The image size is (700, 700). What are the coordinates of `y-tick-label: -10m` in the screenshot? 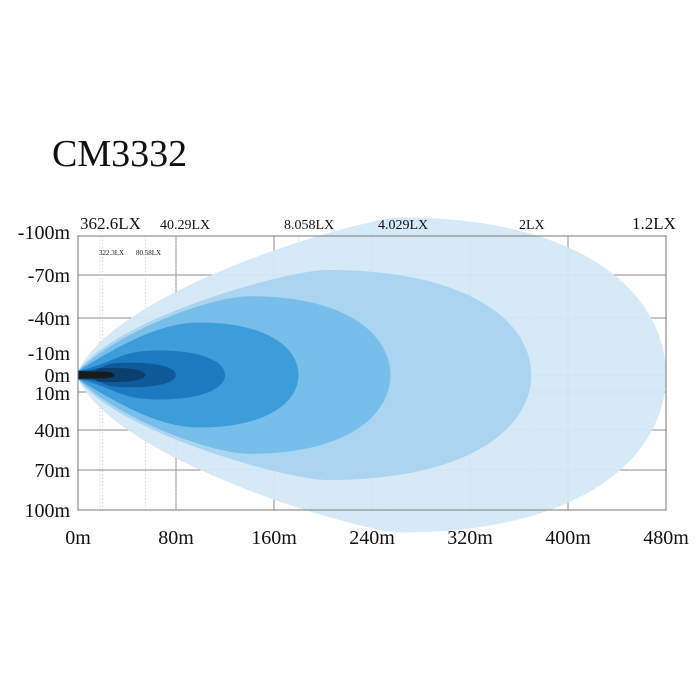 It's located at (49, 354).